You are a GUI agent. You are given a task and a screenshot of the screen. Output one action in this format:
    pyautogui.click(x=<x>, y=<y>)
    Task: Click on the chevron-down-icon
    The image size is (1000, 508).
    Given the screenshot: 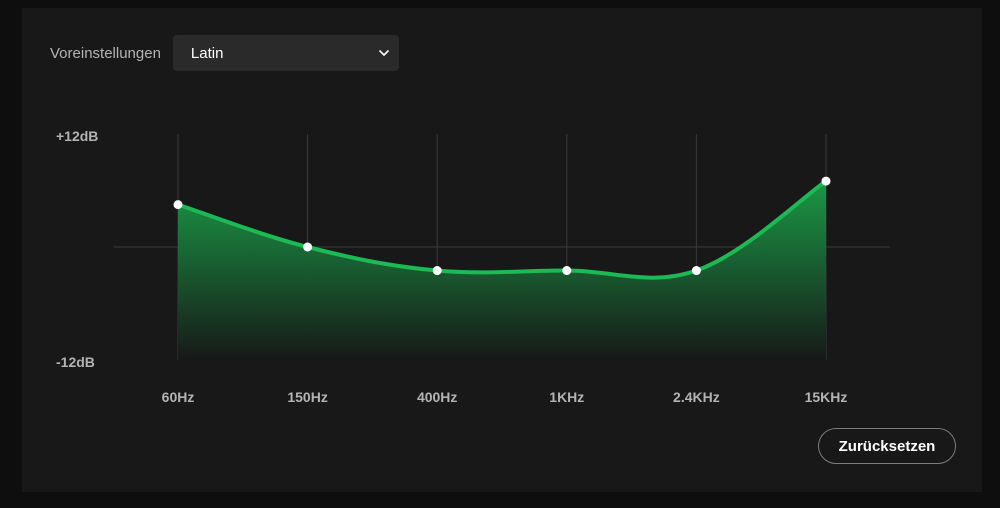 What is the action you would take?
    pyautogui.click(x=384, y=53)
    